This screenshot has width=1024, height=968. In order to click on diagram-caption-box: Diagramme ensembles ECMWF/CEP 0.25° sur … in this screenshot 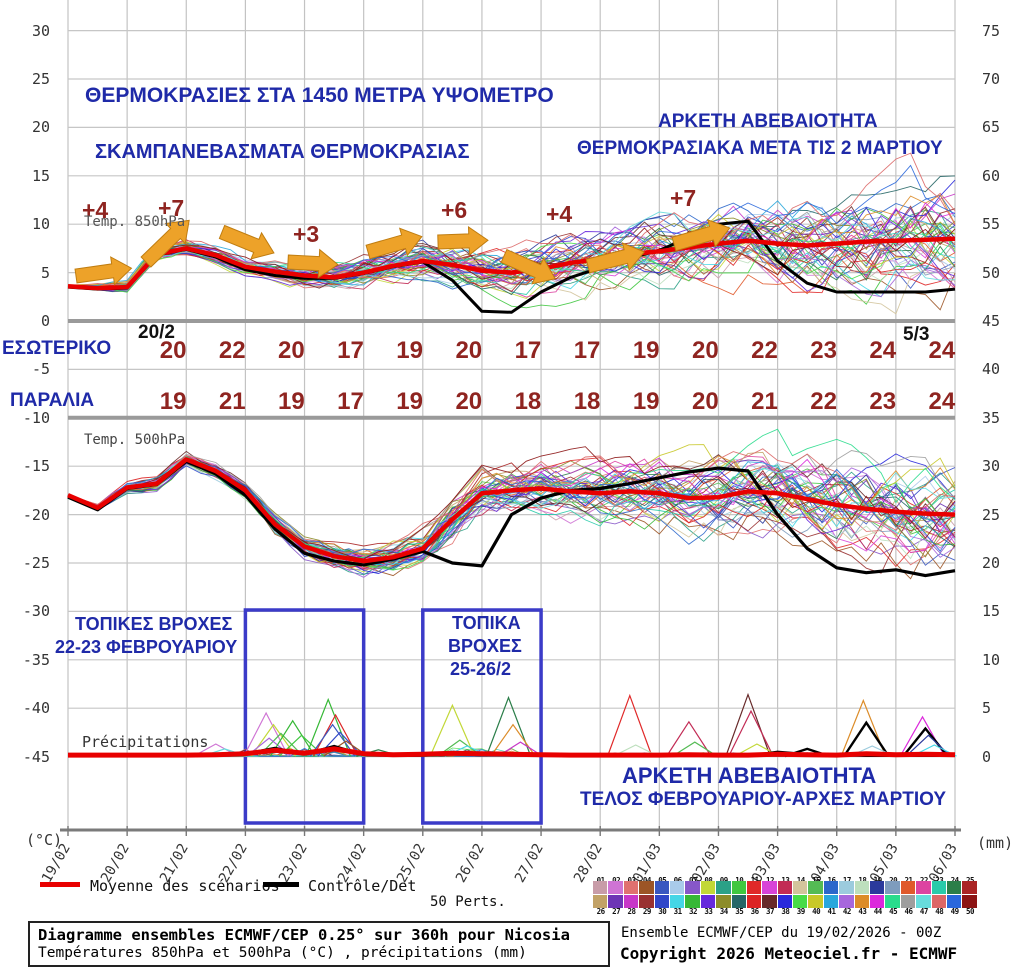, I will do `click(319, 944)`.